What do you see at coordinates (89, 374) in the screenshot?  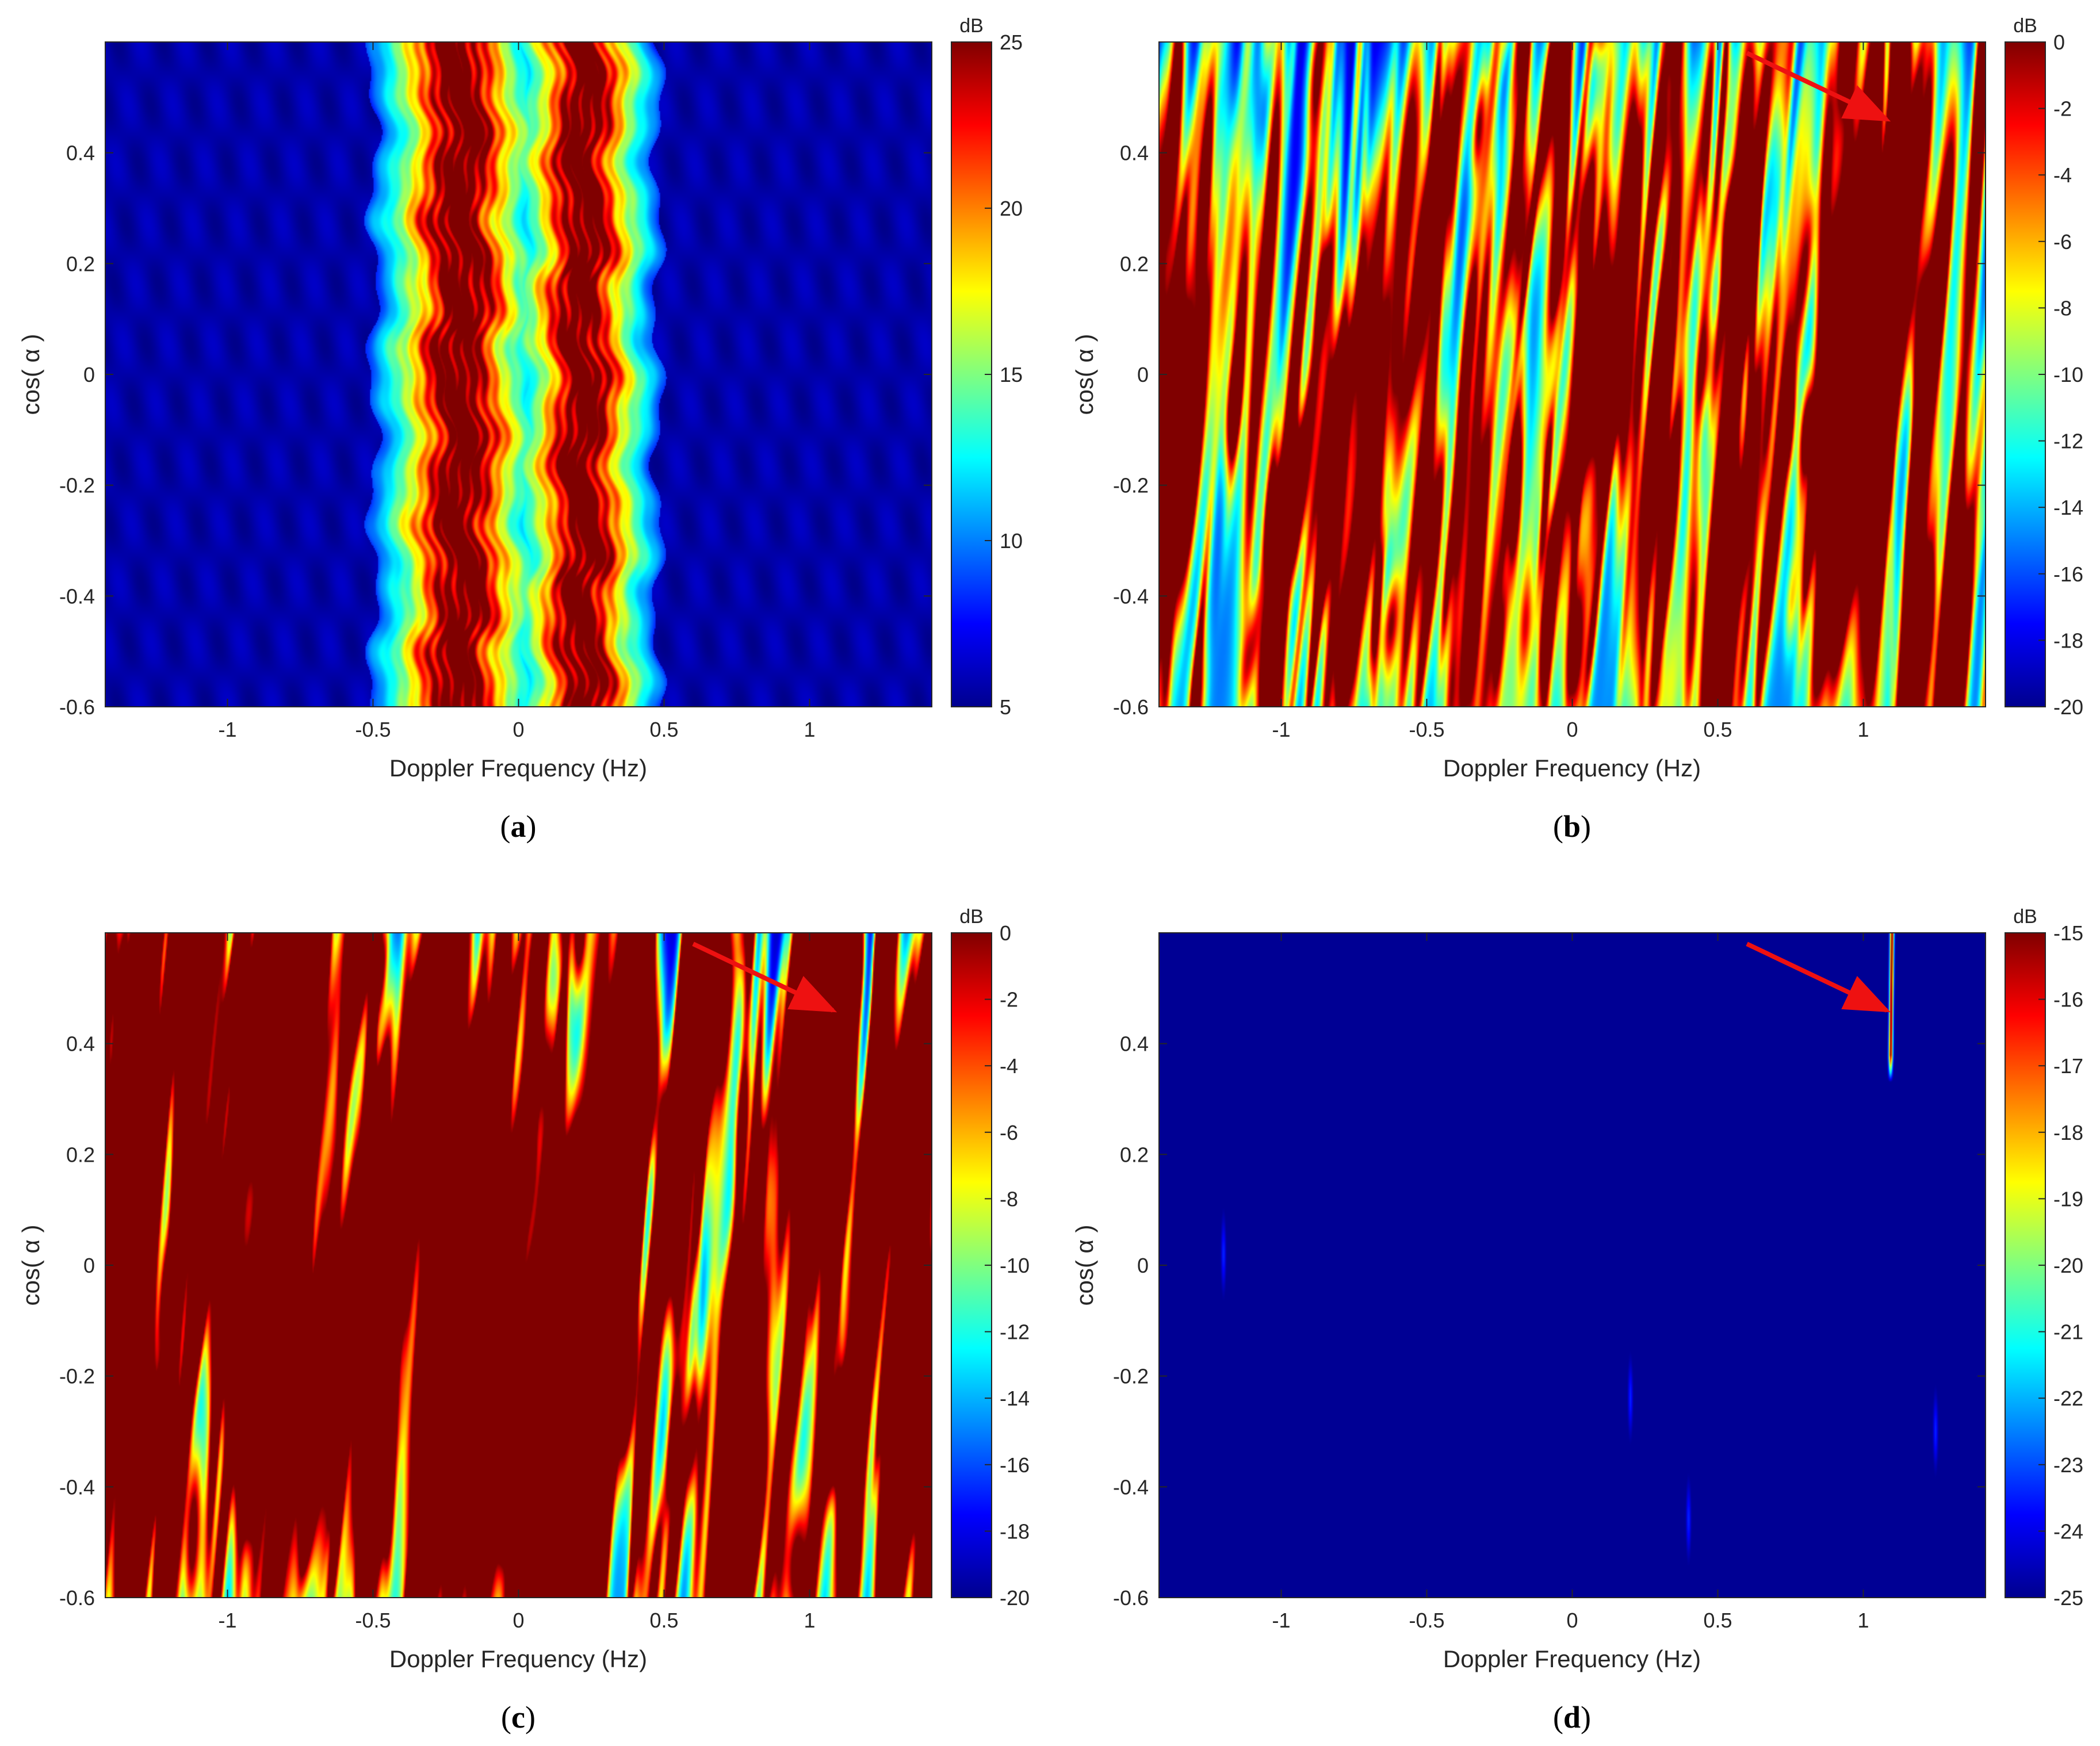 I see `y-tick-label-a: 0` at bounding box center [89, 374].